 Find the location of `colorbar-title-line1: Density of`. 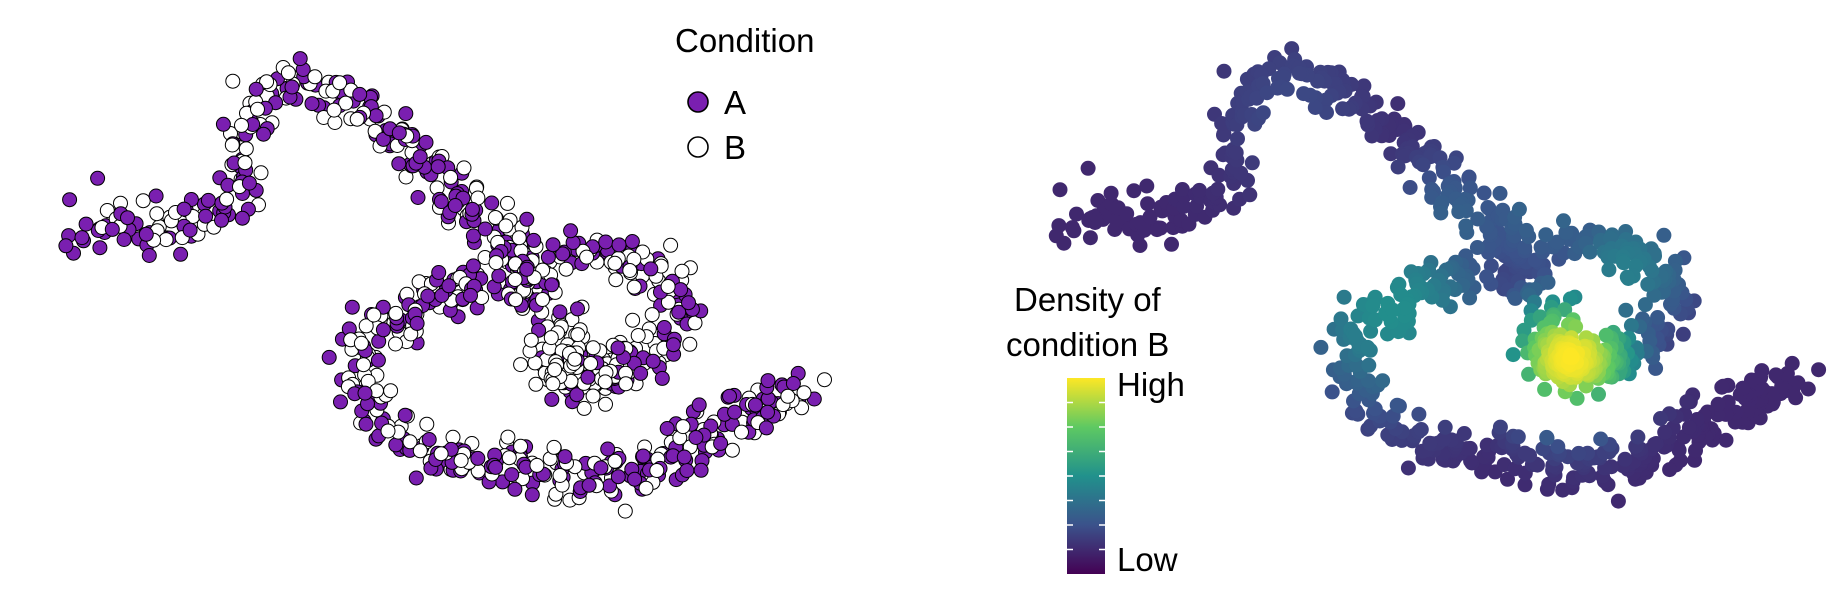

colorbar-title-line1: Density of is located at coordinates (1088, 299).